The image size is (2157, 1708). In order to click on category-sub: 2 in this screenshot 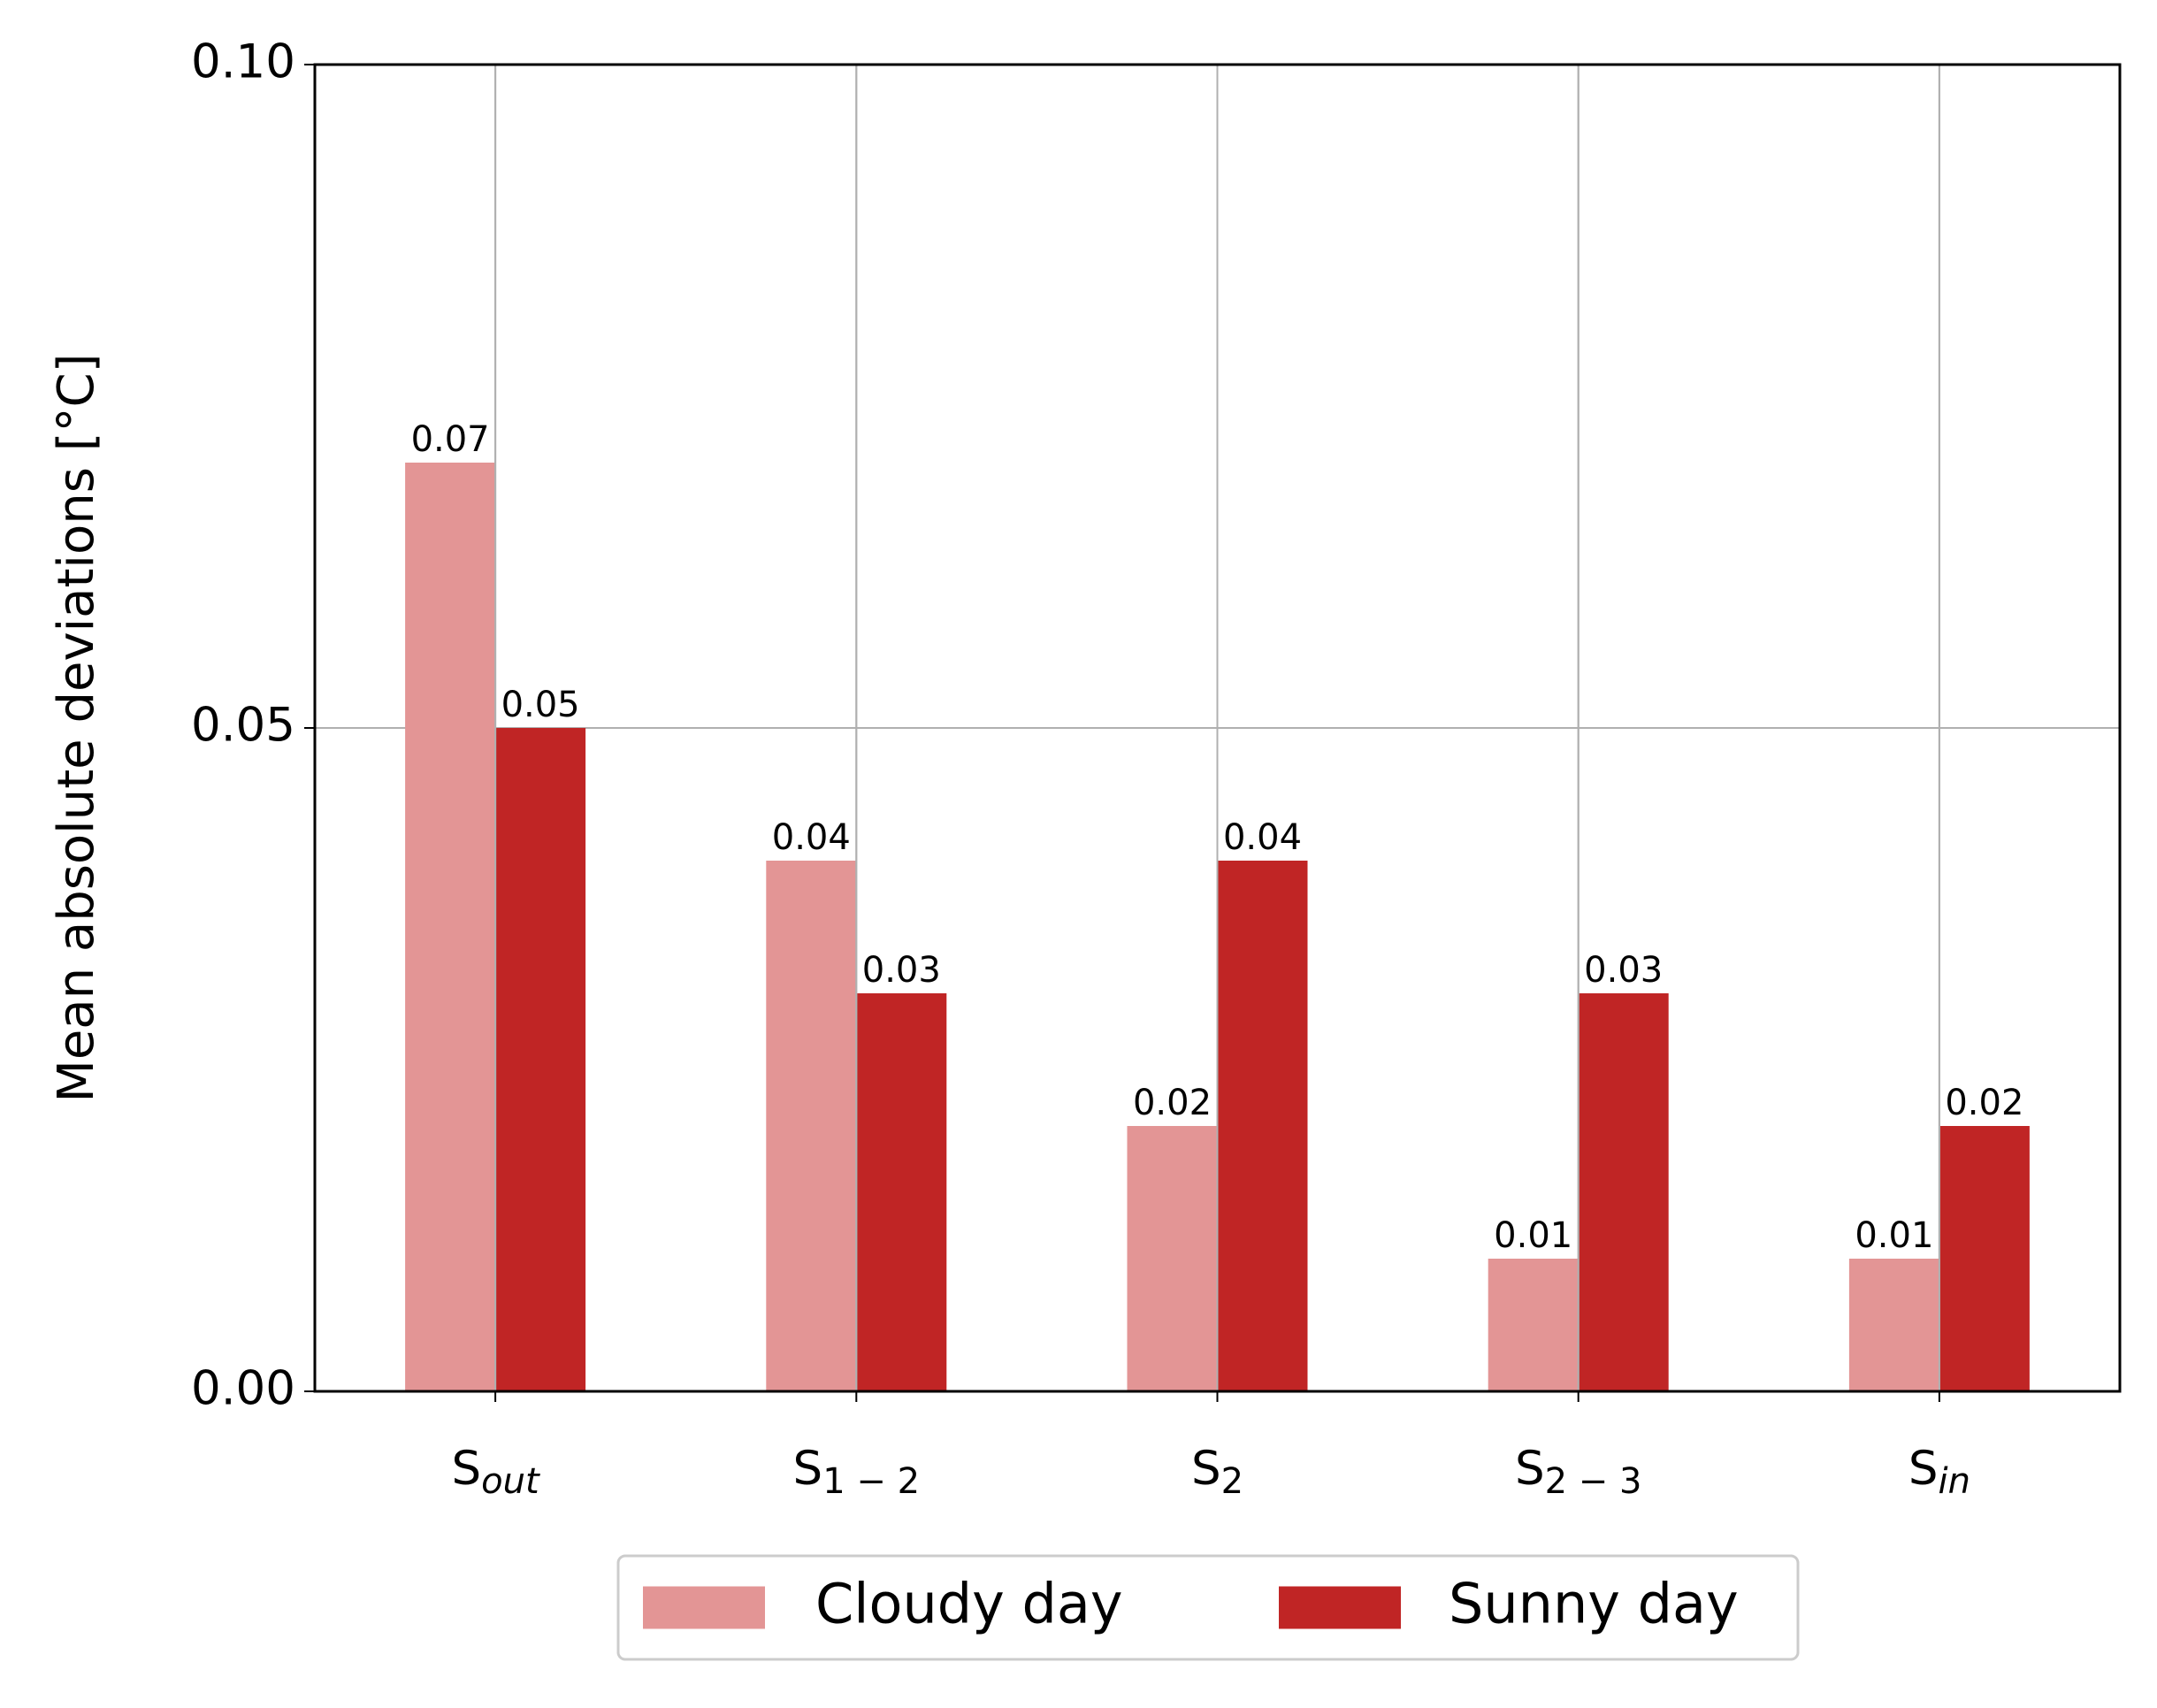, I will do `click(1232, 1482)`.